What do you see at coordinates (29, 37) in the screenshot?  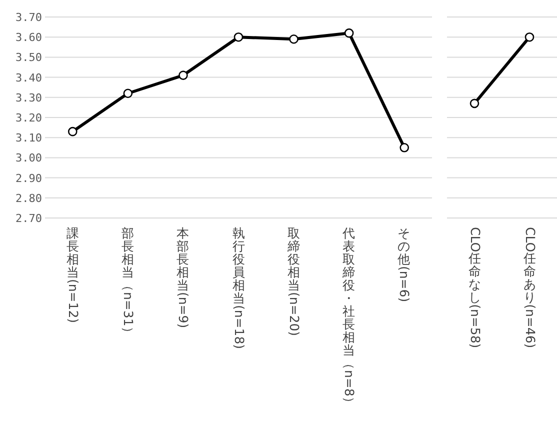 I see `y-tick-label: 3.60` at bounding box center [29, 37].